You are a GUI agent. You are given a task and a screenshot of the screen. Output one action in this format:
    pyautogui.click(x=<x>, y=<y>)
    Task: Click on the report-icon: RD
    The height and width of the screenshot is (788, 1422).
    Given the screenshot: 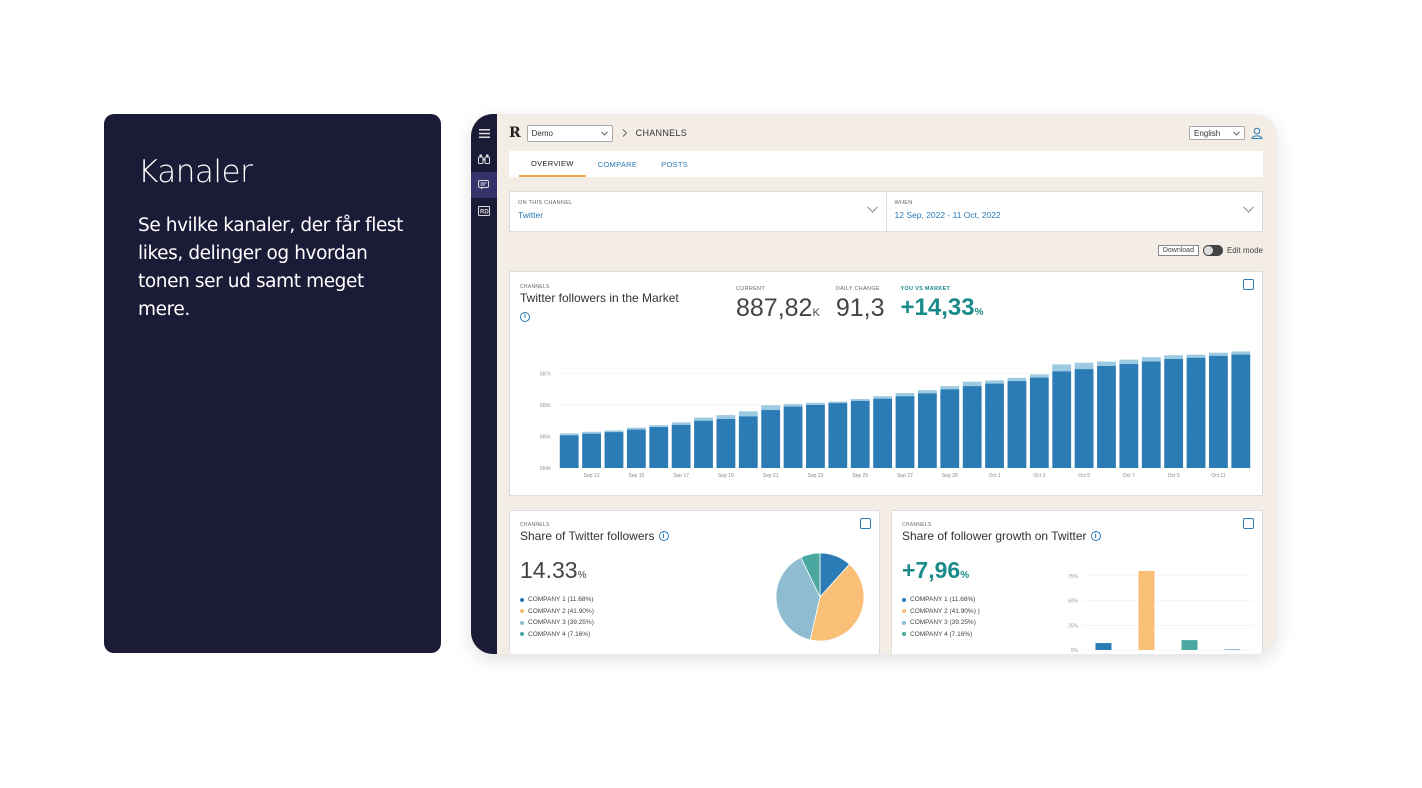 What is the action you would take?
    pyautogui.click(x=484, y=211)
    